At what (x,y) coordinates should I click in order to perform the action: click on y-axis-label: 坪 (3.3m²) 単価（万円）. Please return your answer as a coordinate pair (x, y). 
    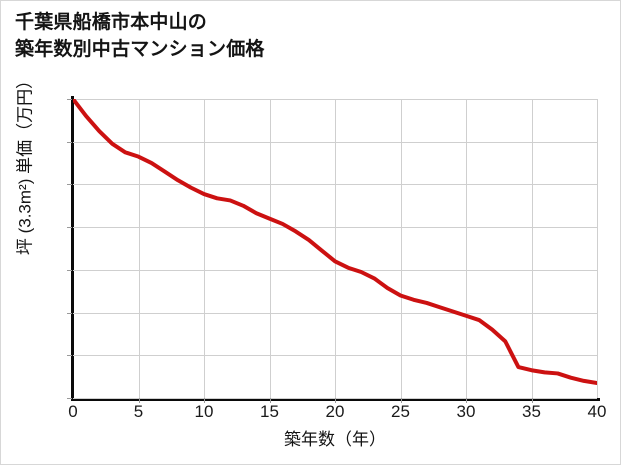
    Looking at the image, I should click on (25, 163).